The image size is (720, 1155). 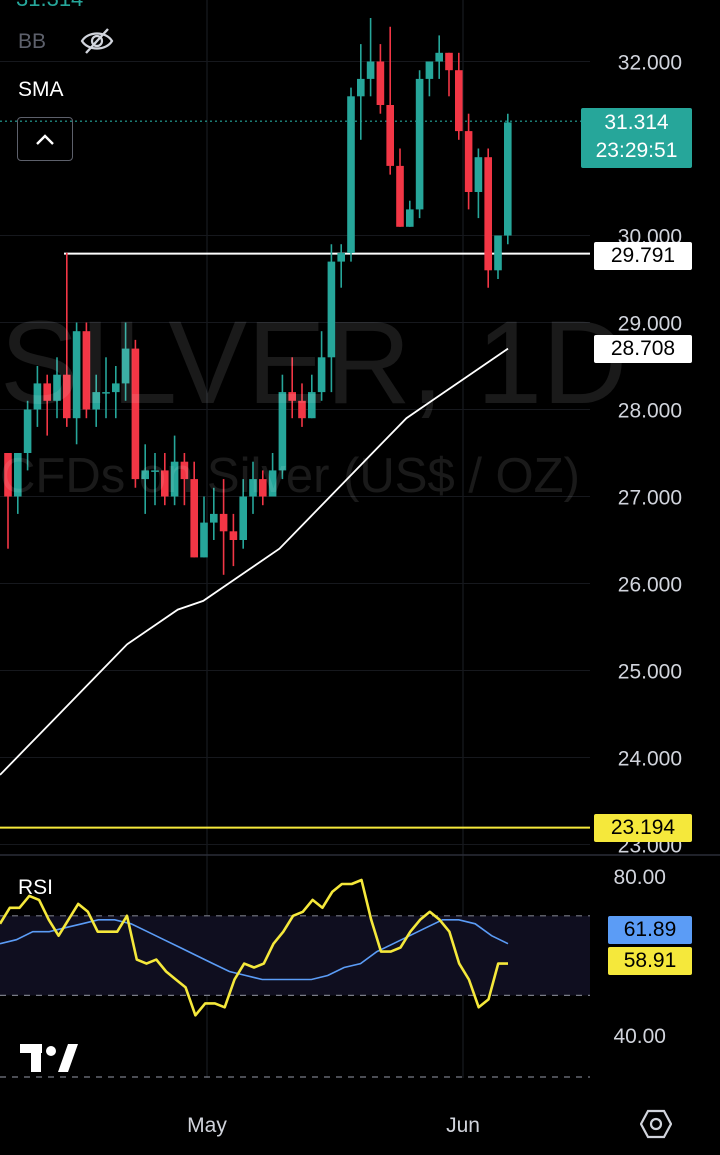 What do you see at coordinates (290, 476) in the screenshot?
I see `name-watermark: CFDs on Silver (US$ / OZ)` at bounding box center [290, 476].